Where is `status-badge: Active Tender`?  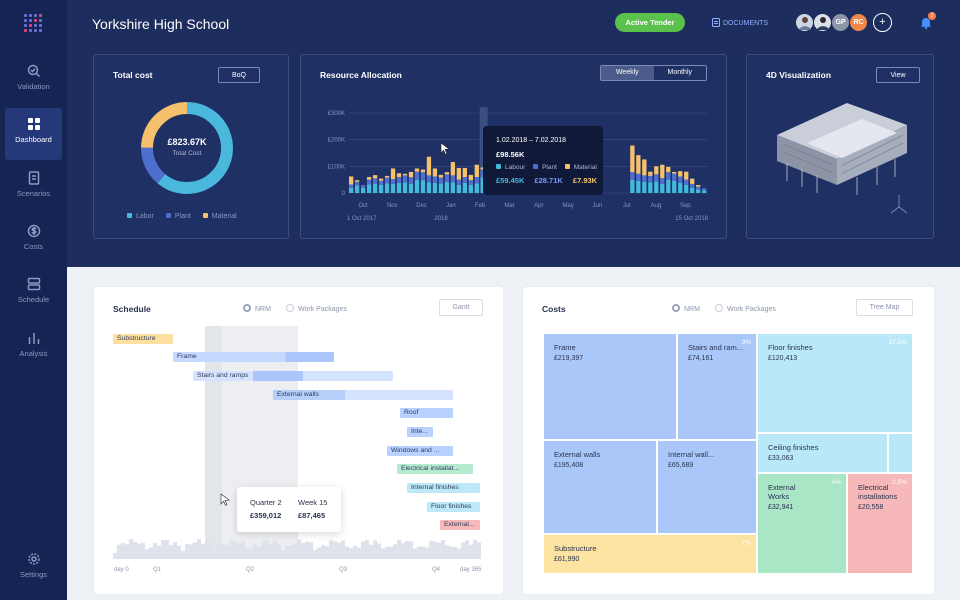 status-badge: Active Tender is located at coordinates (650, 22).